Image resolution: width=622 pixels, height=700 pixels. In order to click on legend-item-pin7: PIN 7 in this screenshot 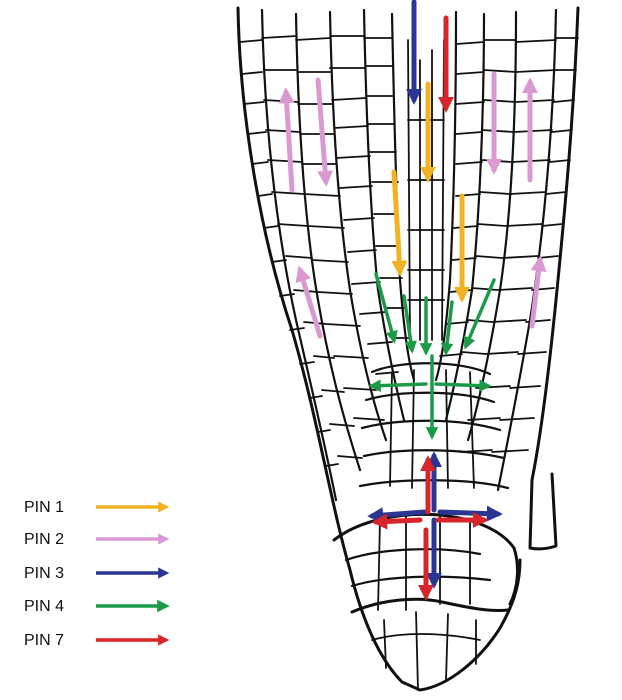, I will do `click(97, 640)`.